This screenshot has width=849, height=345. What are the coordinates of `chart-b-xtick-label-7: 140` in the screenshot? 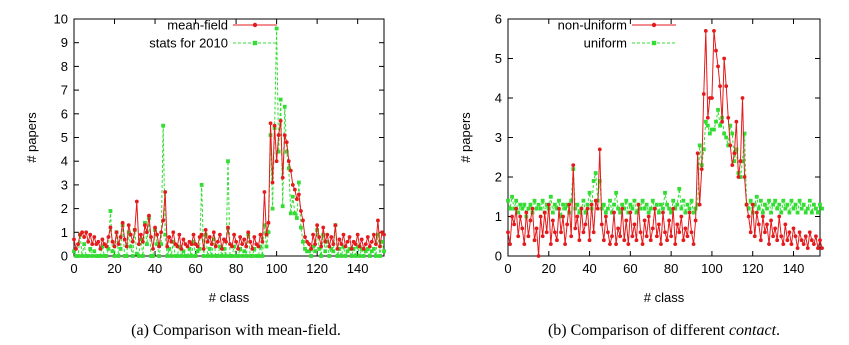 It's located at (794, 268).